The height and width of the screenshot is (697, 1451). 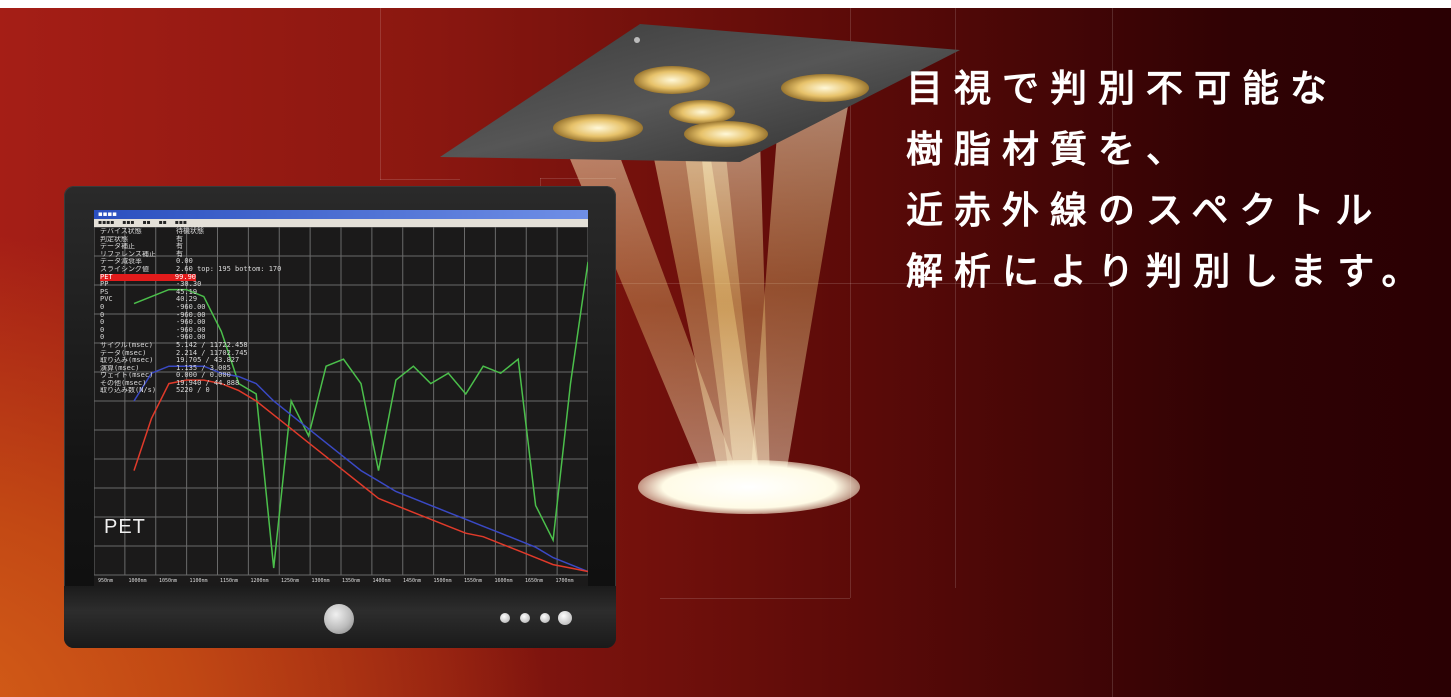 I want to click on status-row: PS 45.19, so click(x=200, y=292).